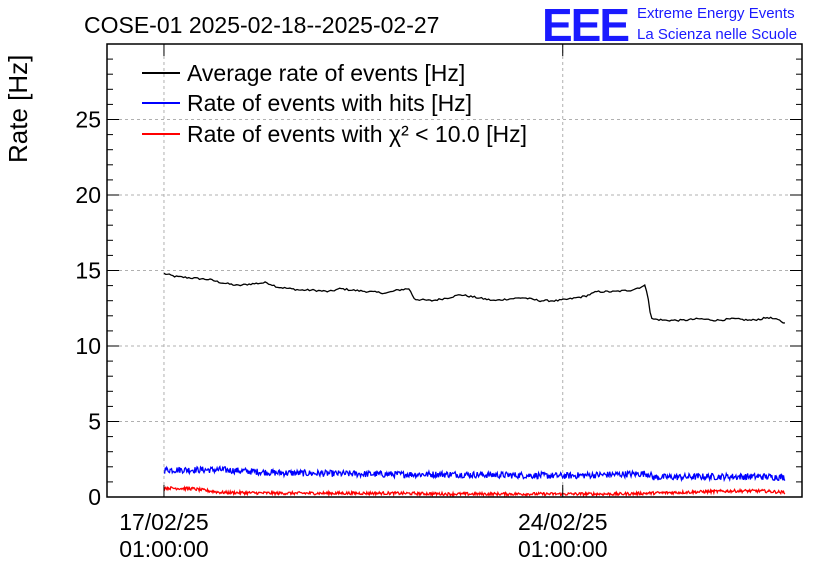  I want to click on eee-logo-line1: Extreme Energy Events, so click(716, 13).